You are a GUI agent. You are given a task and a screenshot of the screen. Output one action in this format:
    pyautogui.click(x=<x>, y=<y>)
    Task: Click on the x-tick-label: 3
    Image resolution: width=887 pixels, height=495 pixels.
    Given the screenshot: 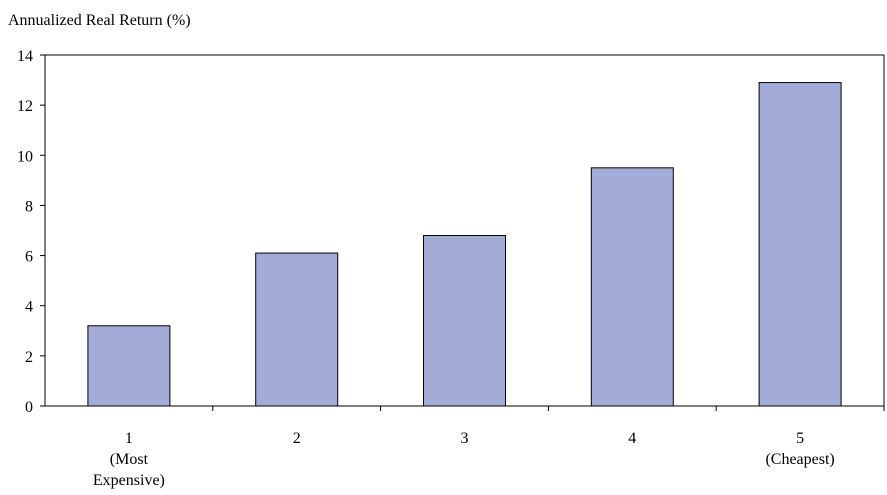 What is the action you would take?
    pyautogui.click(x=465, y=438)
    